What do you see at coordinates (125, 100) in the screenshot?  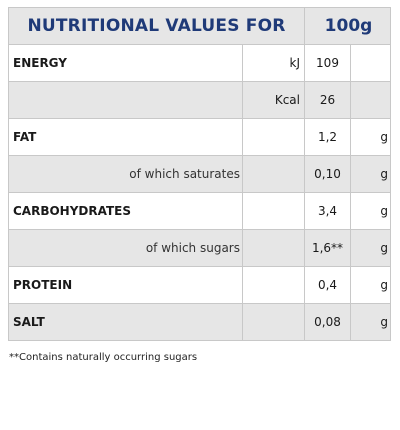 I see `row-label` at bounding box center [125, 100].